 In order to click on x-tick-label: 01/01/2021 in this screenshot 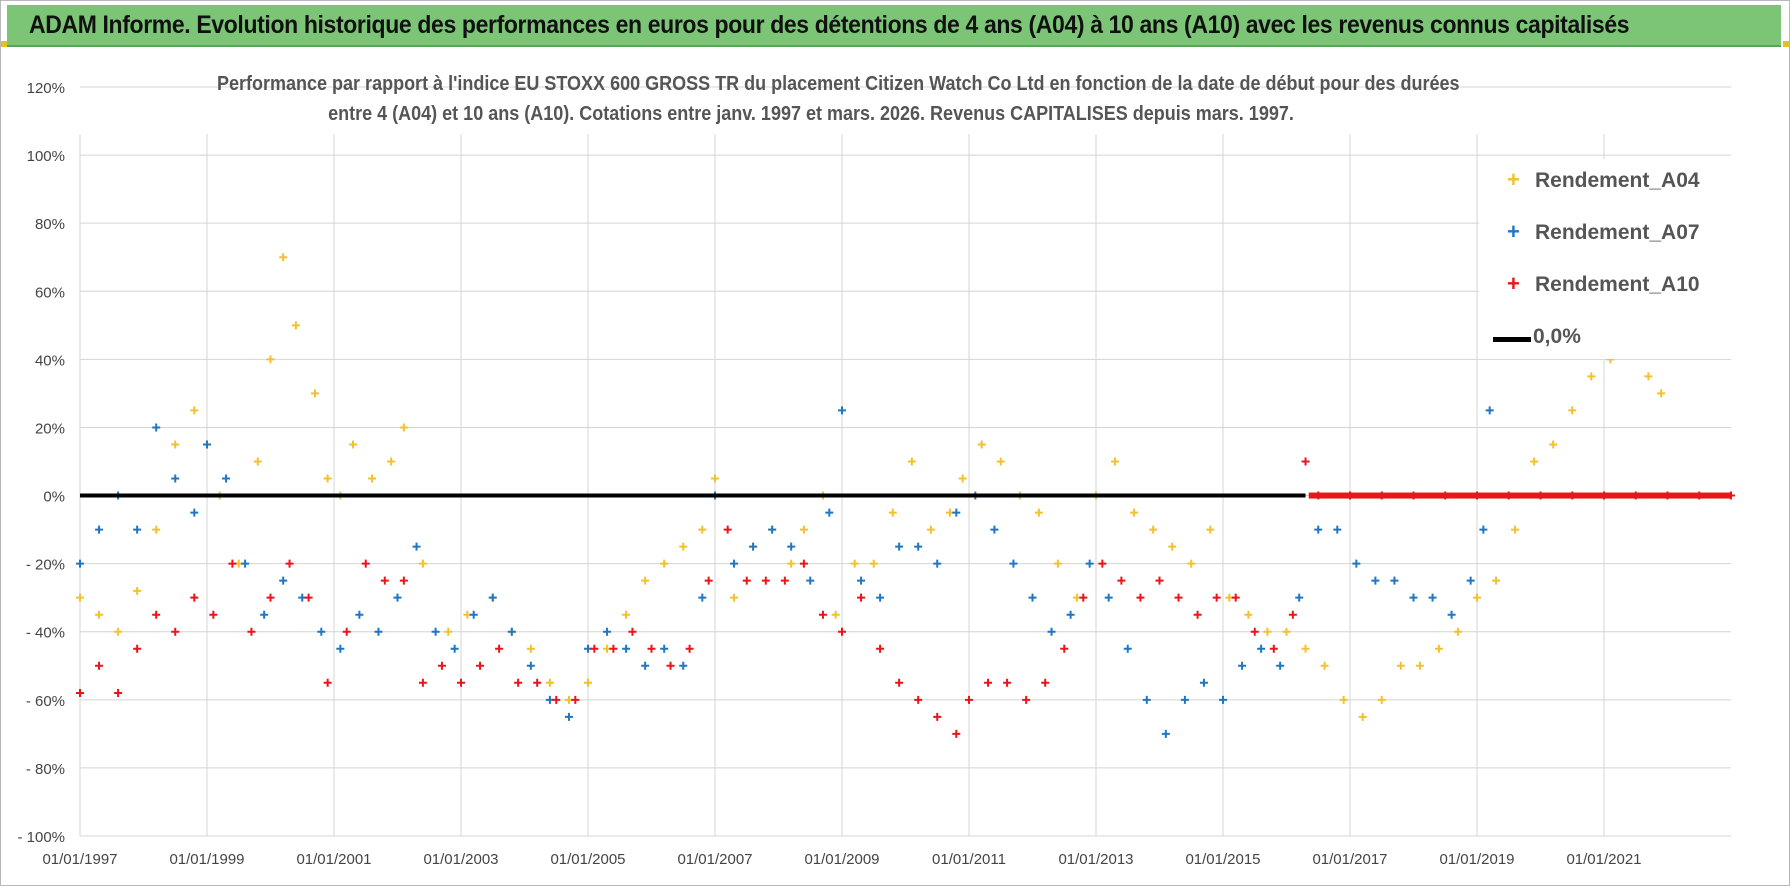, I will do `click(1603, 859)`.